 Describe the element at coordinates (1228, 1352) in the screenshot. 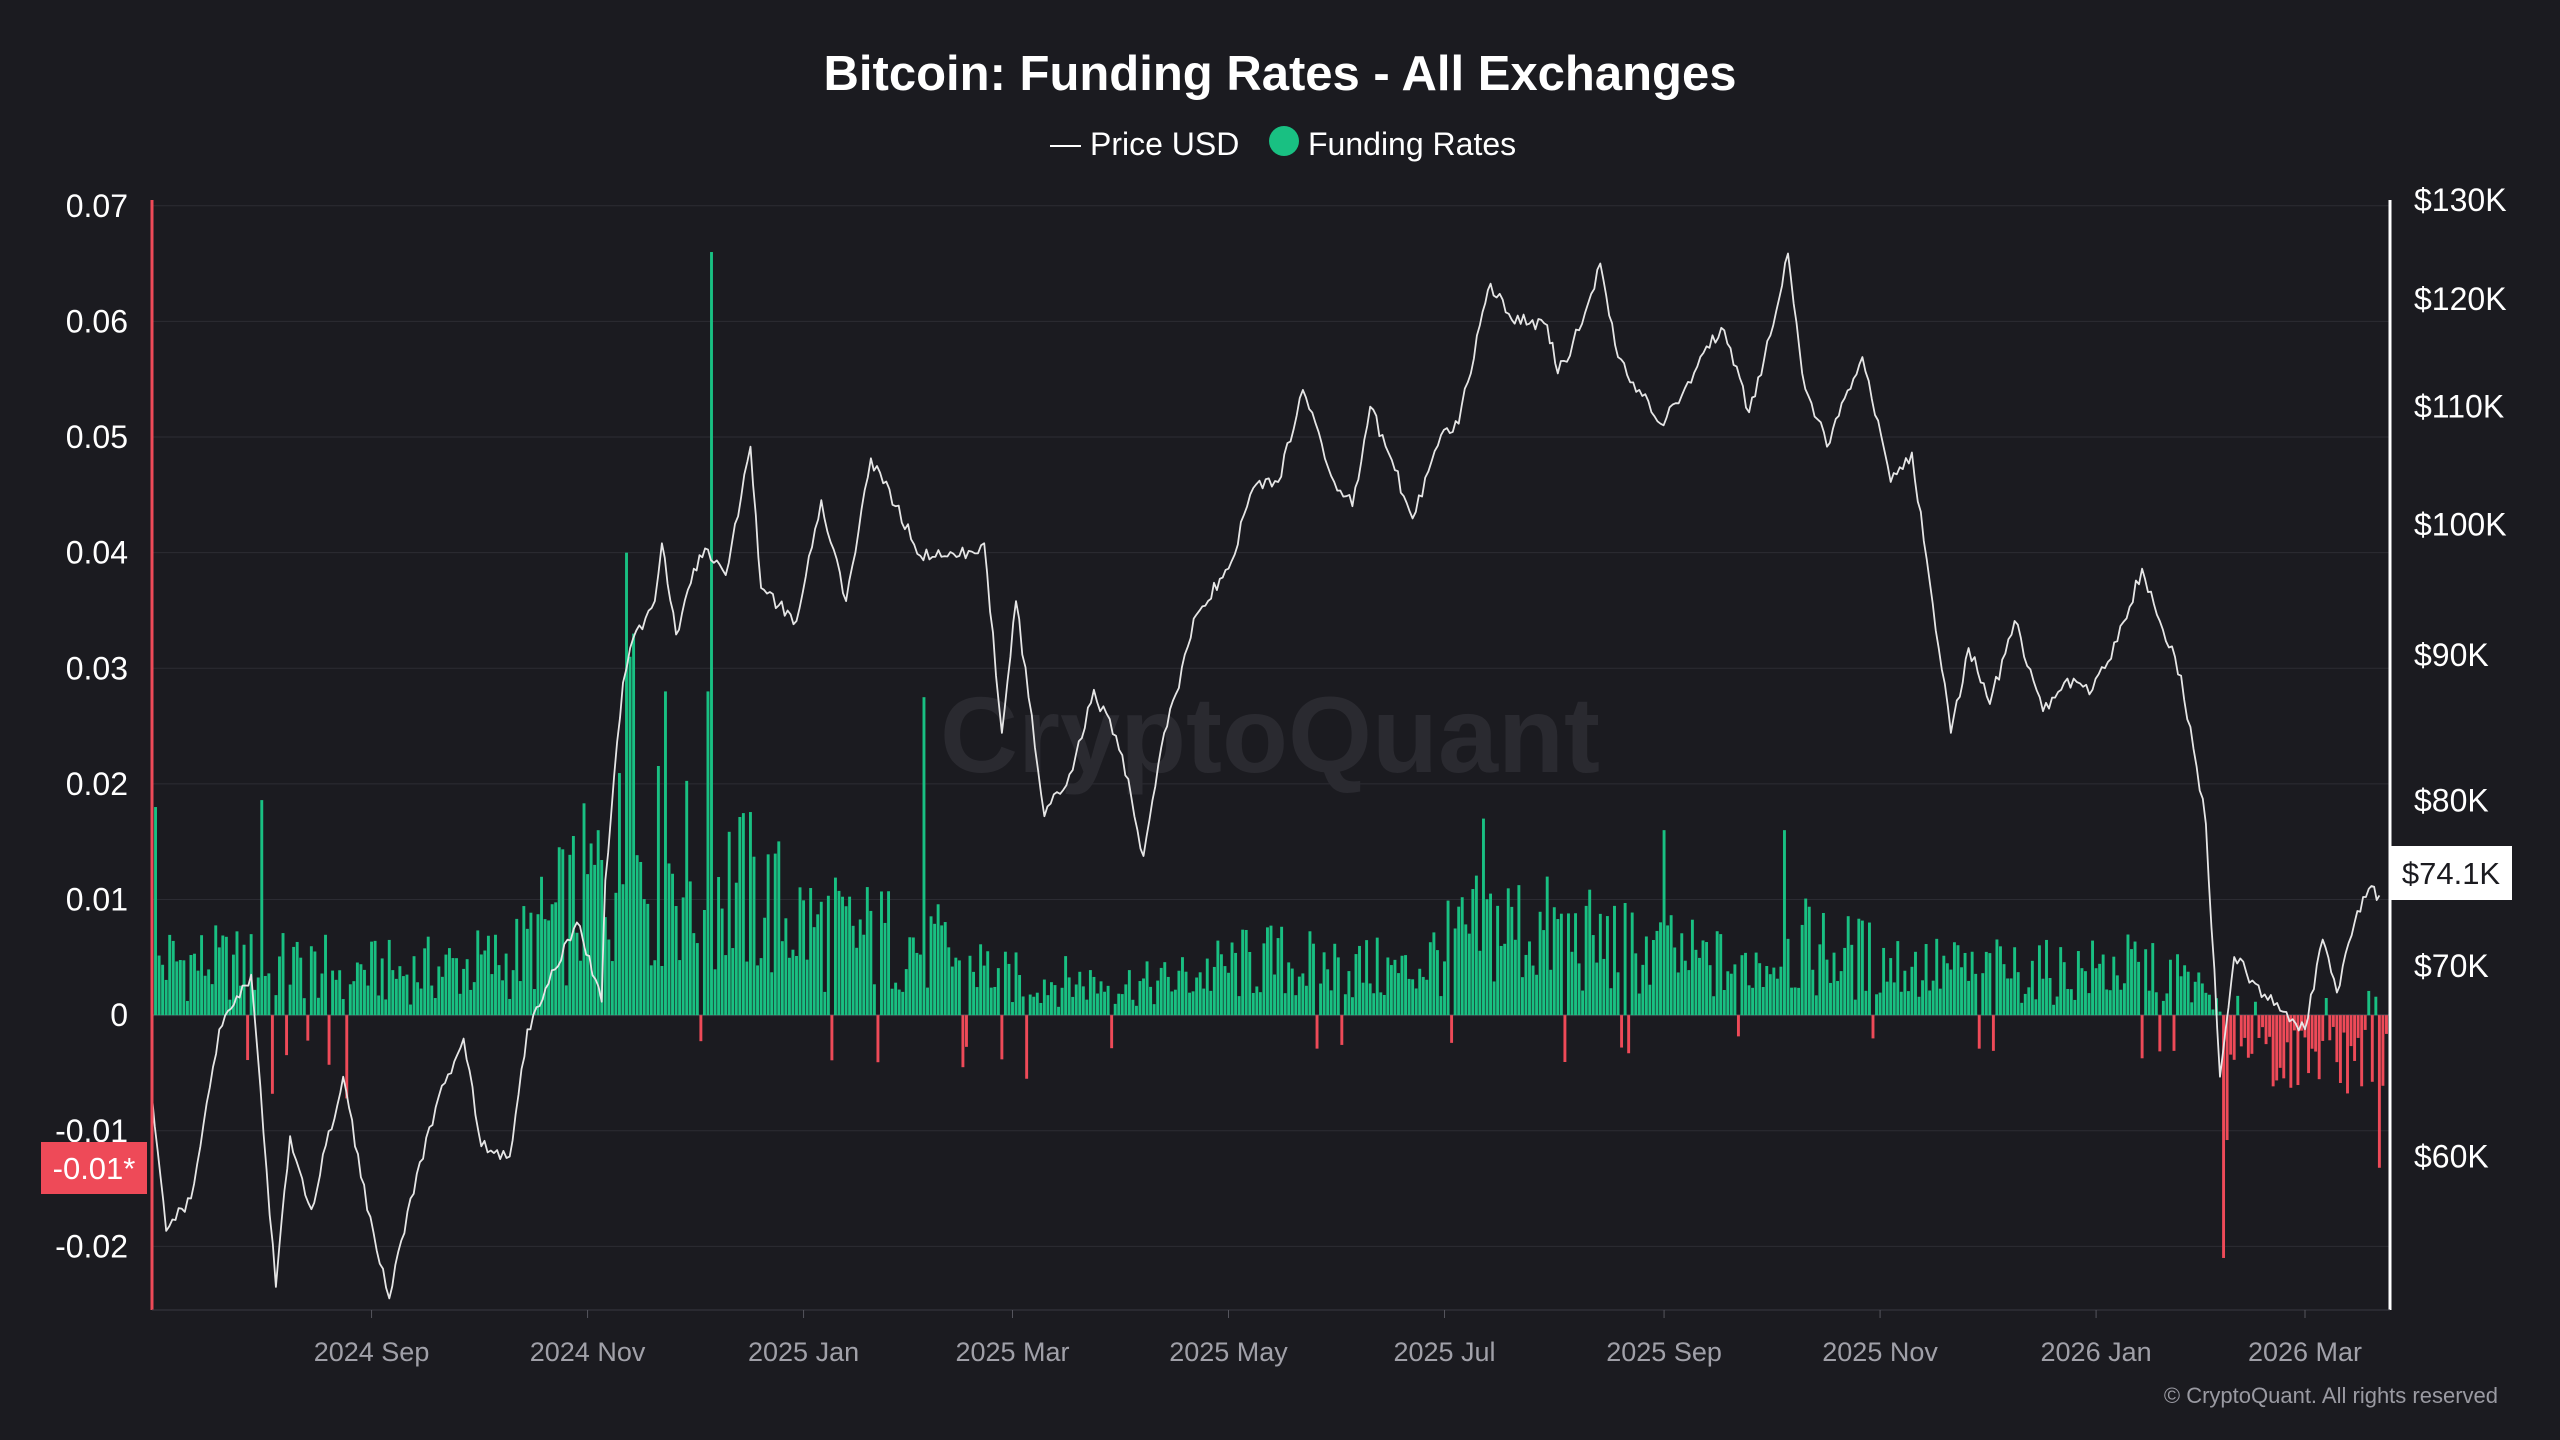

I see `x-tick-label: 2025 May` at that location.